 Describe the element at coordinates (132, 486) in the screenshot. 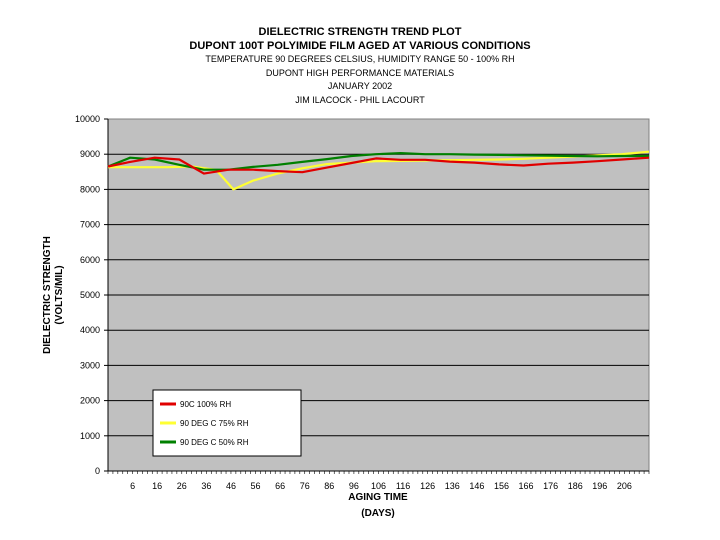

I see `x-tick-label: 6` at that location.